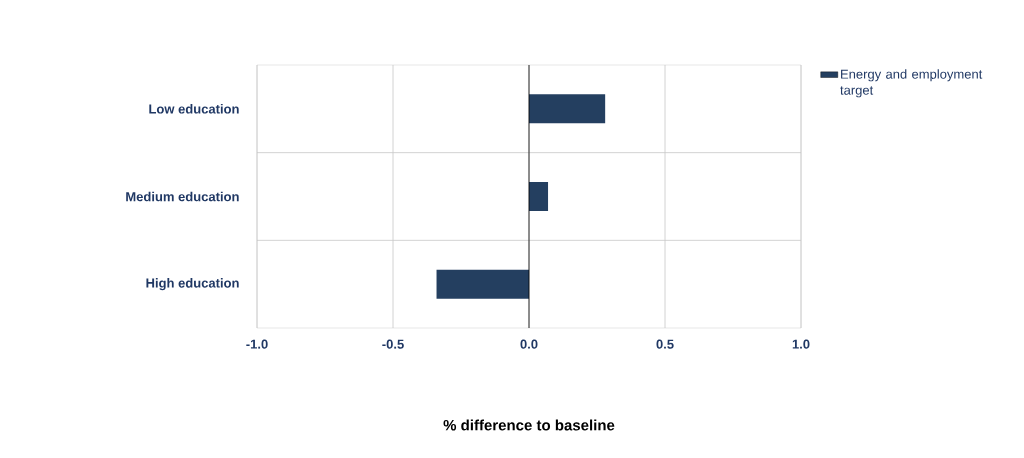  What do you see at coordinates (194, 109) in the screenshot?
I see `y-tick-label: Low education` at bounding box center [194, 109].